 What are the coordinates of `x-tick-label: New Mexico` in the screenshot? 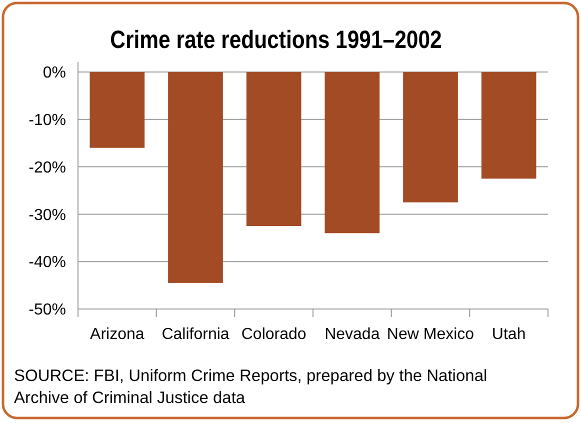 It's located at (430, 334).